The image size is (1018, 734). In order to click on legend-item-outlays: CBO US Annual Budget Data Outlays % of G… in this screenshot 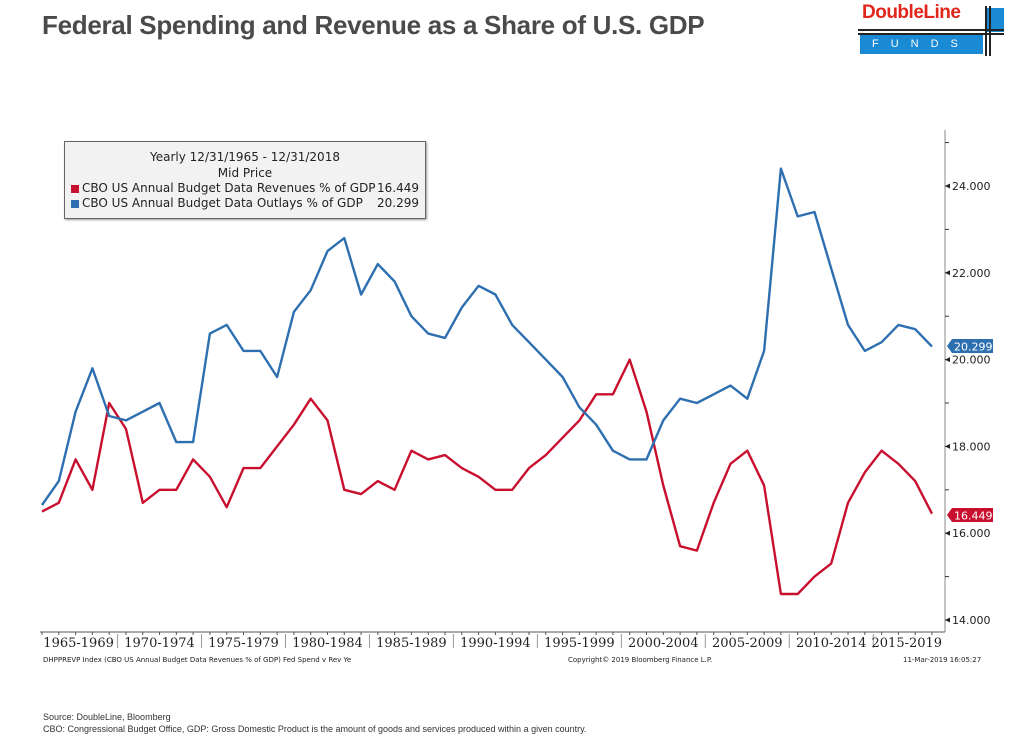, I will do `click(245, 203)`.